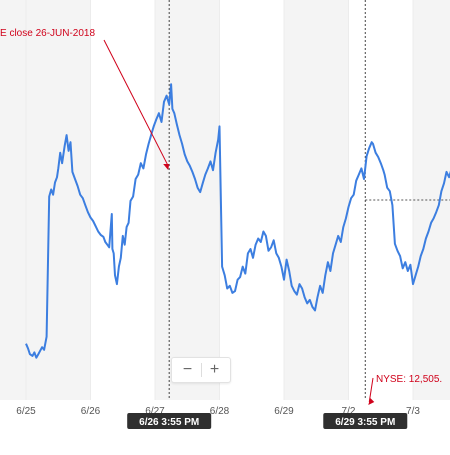 The width and height of the screenshot is (450, 455). What do you see at coordinates (155, 411) in the screenshot?
I see `x-tick-label: 6/27` at bounding box center [155, 411].